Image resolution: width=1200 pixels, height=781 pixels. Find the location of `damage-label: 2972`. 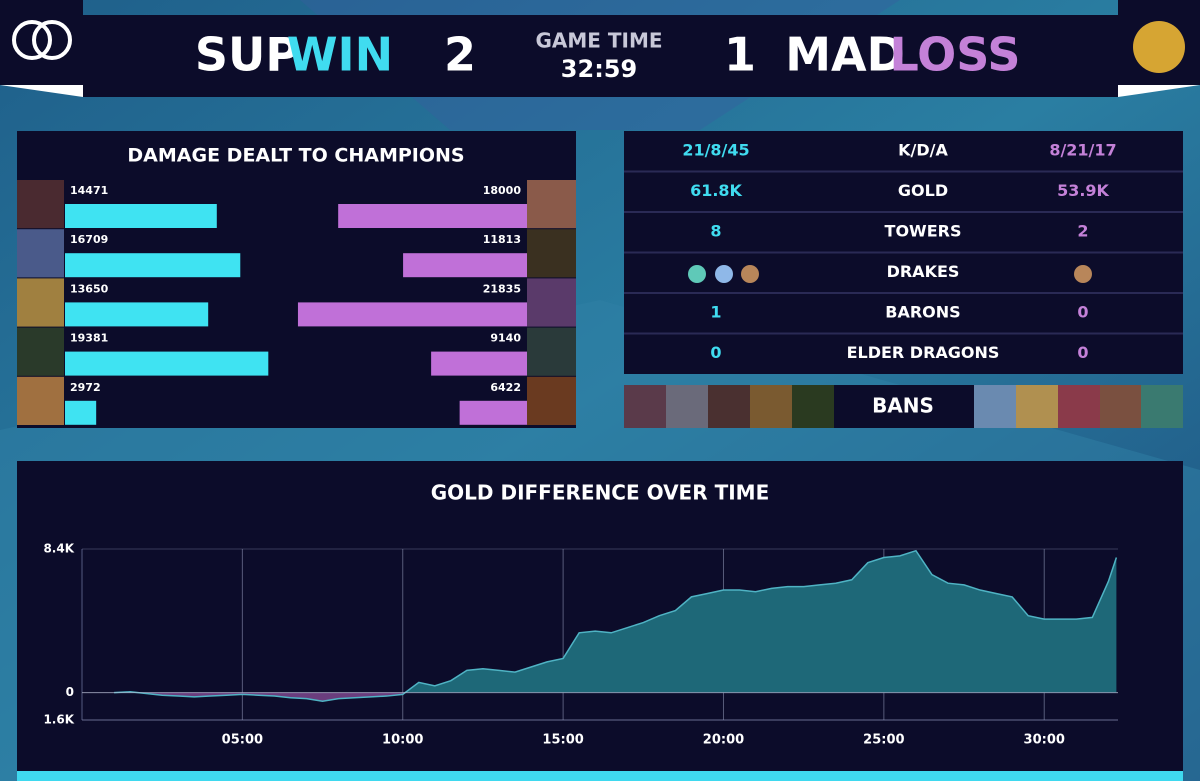

damage-label: 2972 is located at coordinates (85, 387).